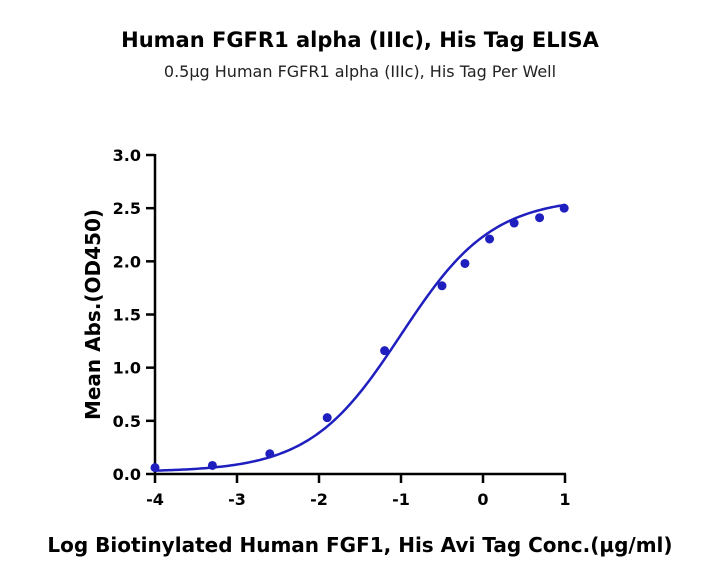  What do you see at coordinates (93, 314) in the screenshot?
I see `y-axis-title: Mean Abs.(OD450)` at bounding box center [93, 314].